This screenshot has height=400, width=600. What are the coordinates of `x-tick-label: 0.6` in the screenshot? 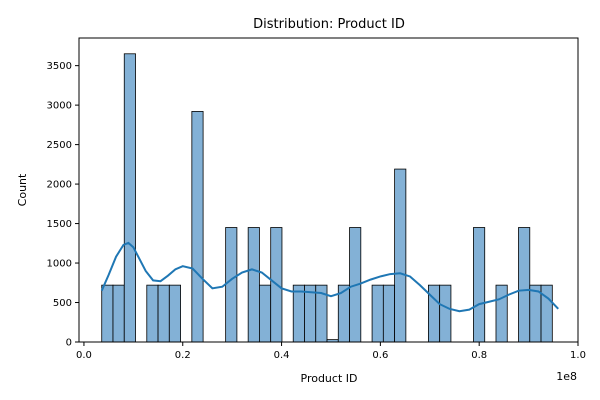 It's located at (380, 355).